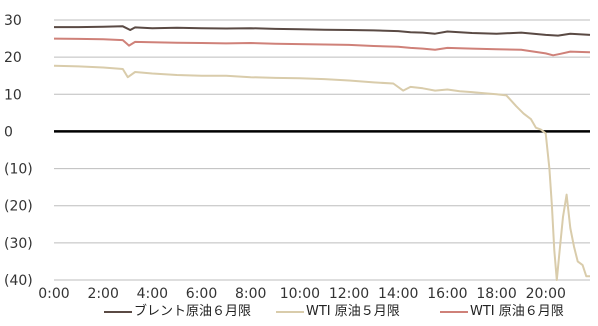 This screenshot has height=326, width=598. I want to click on y-tick-label: 30, so click(13, 21).